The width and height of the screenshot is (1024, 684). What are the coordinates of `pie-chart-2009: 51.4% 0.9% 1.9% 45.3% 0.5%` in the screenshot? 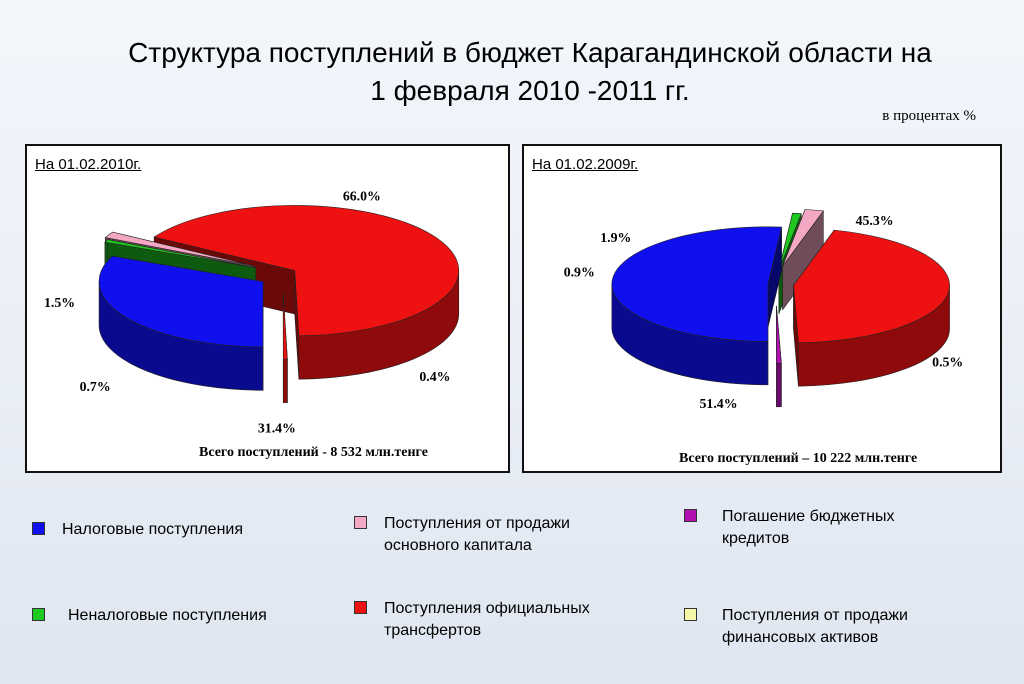 It's located at (763, 310).